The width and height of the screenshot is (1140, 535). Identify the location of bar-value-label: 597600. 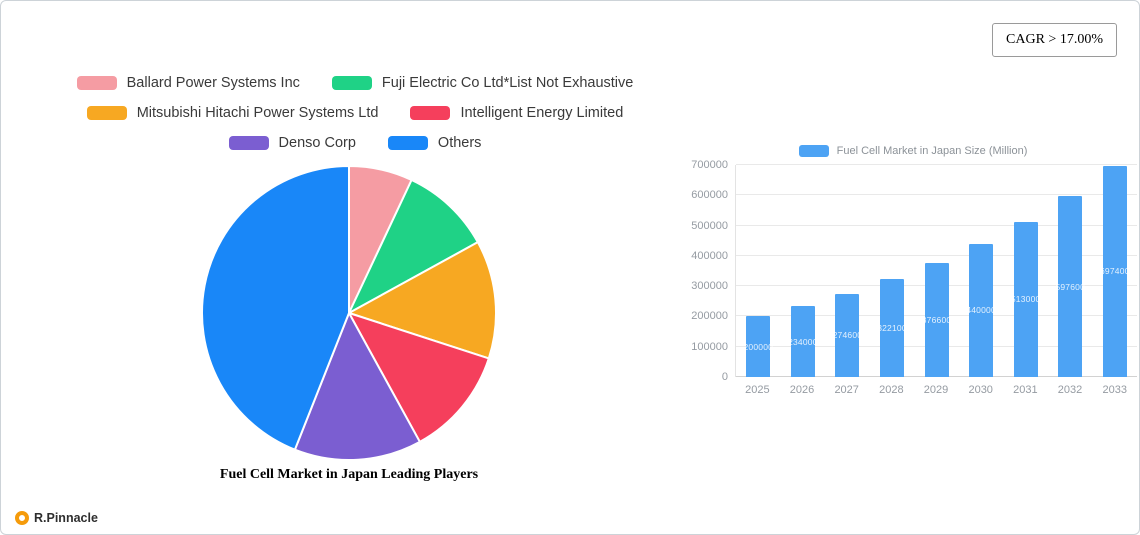
(1070, 286).